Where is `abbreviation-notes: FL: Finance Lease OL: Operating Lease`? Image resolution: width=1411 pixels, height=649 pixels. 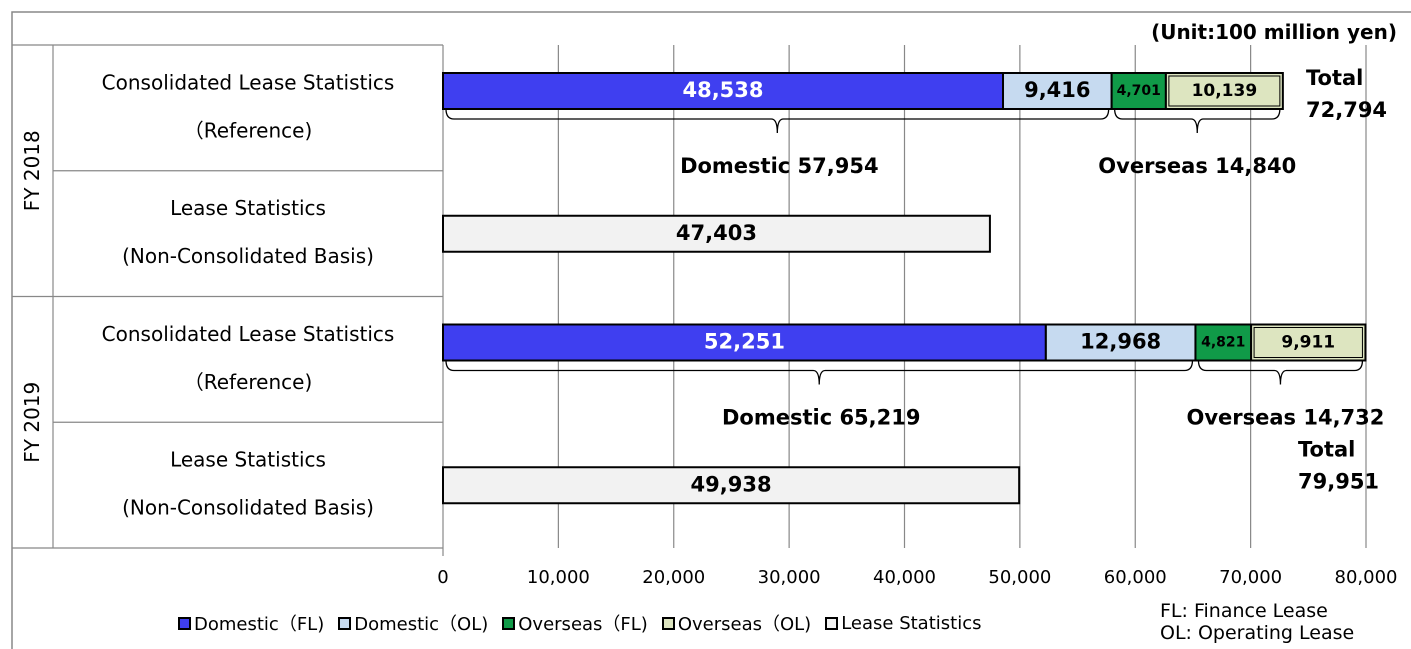
abbreviation-notes: FL: Finance Lease OL: Operating Lease is located at coordinates (1257, 622).